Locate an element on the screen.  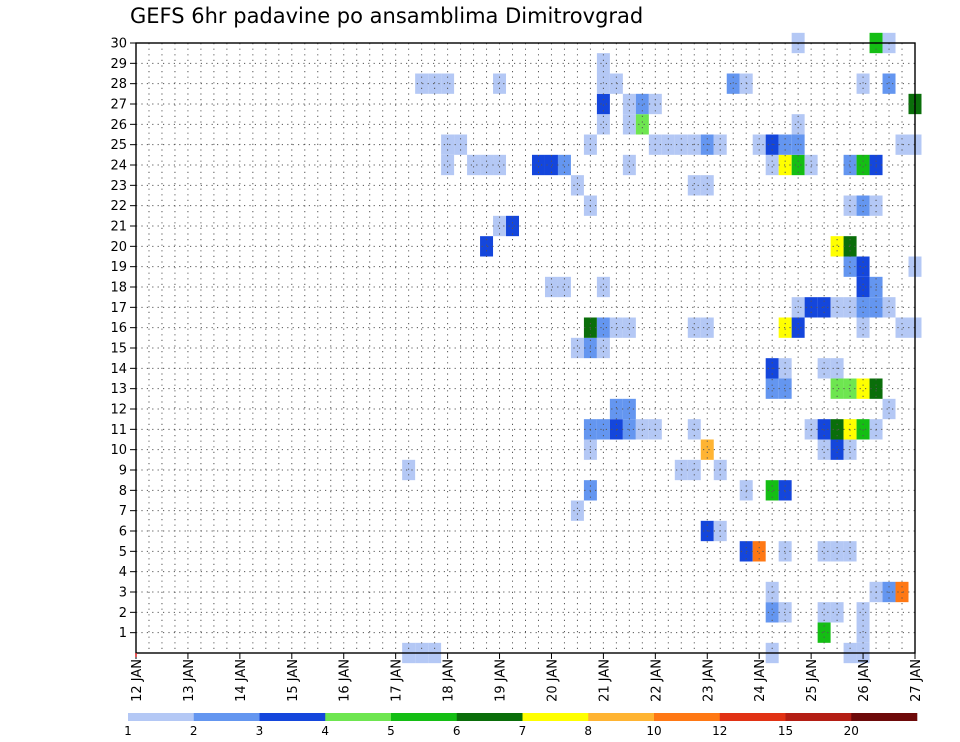
x-tick-label: 27 JAN is located at coordinates (916, 680).